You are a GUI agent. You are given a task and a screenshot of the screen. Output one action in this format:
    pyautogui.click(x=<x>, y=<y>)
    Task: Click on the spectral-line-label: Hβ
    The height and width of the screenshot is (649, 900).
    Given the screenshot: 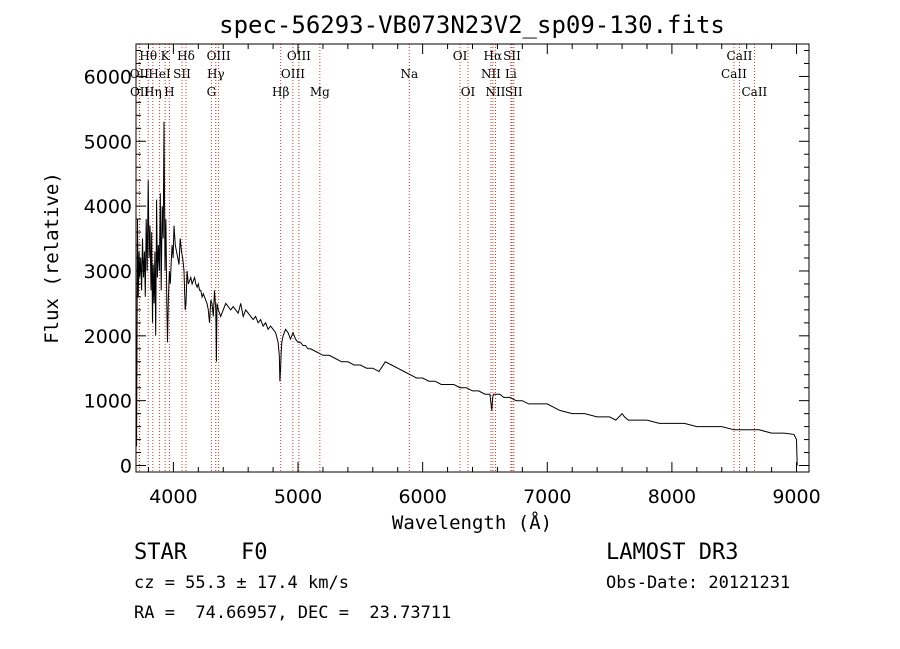 What is the action you would take?
    pyautogui.click(x=280, y=92)
    